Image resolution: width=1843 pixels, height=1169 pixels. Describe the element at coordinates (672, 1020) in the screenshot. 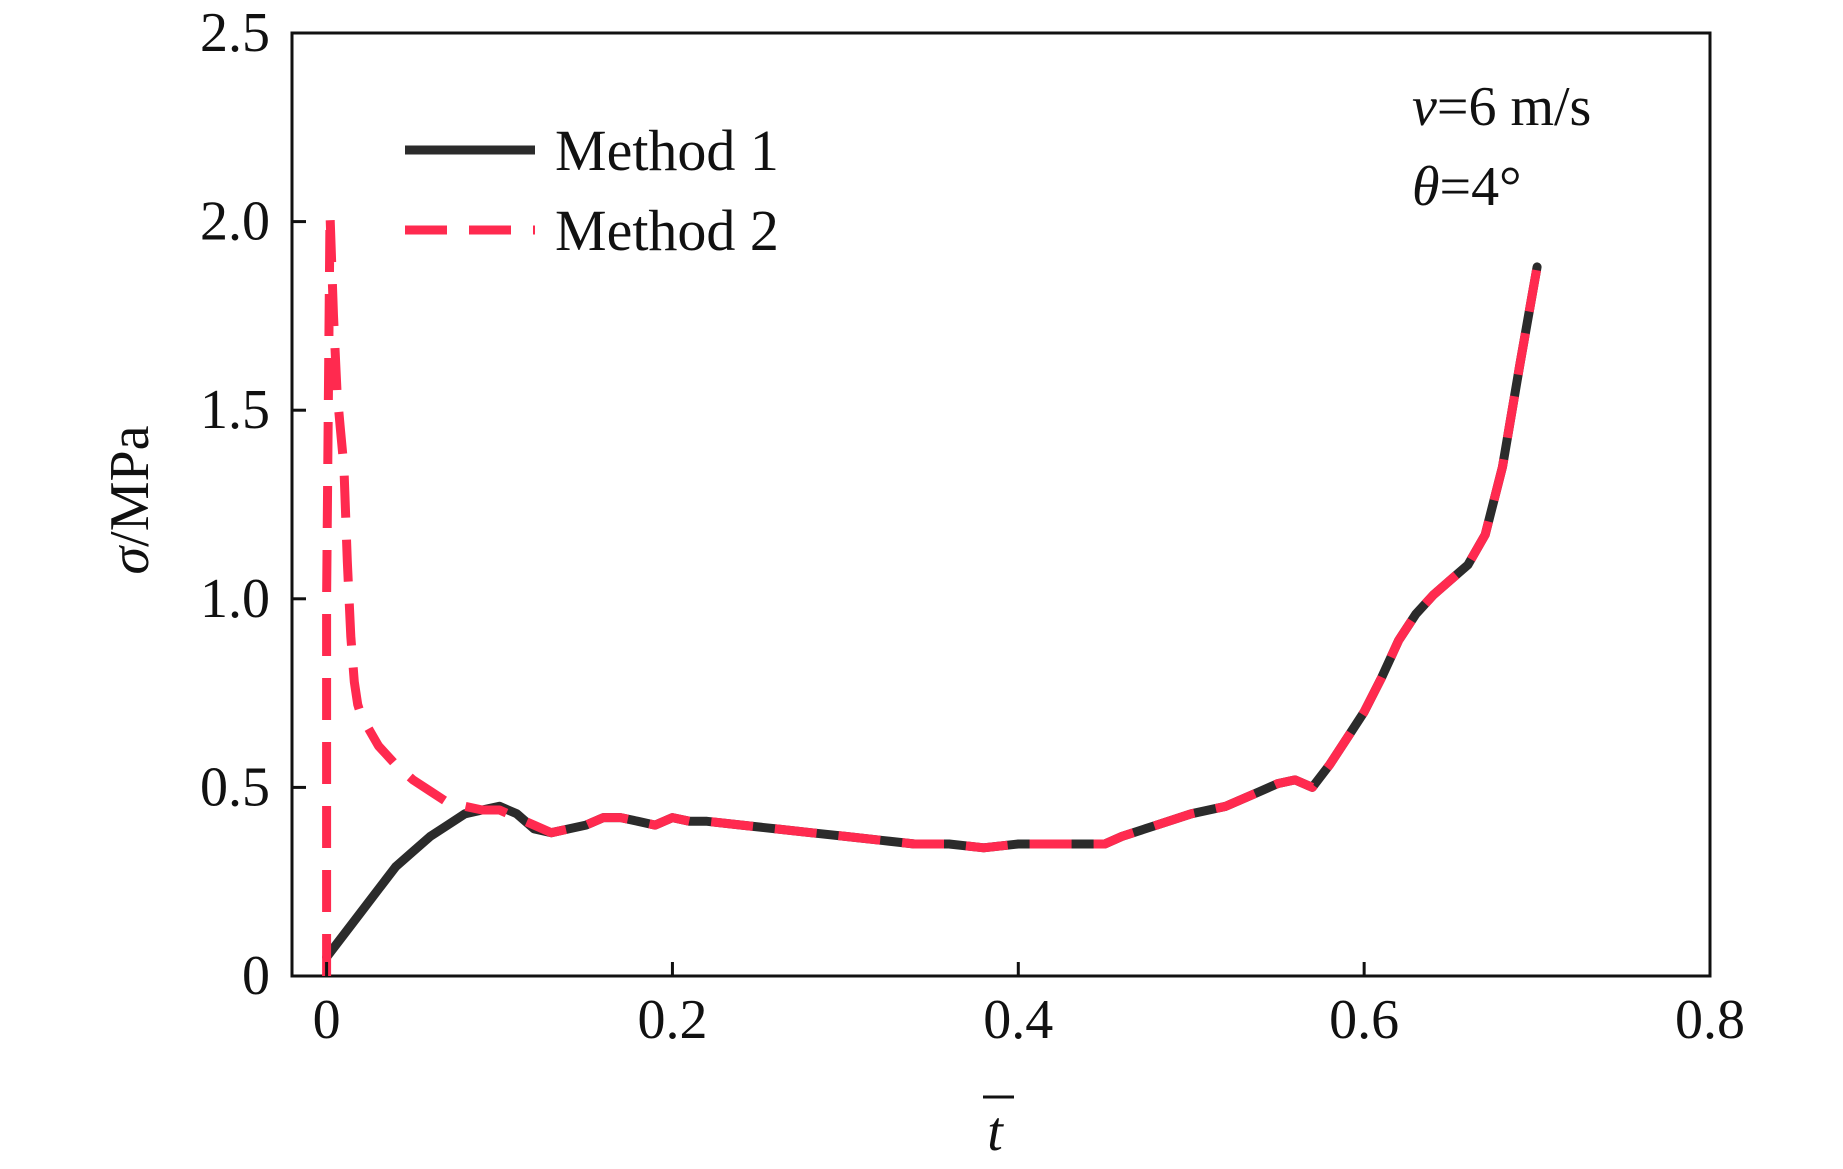

I see `x-tick-label: 0.2` at that location.